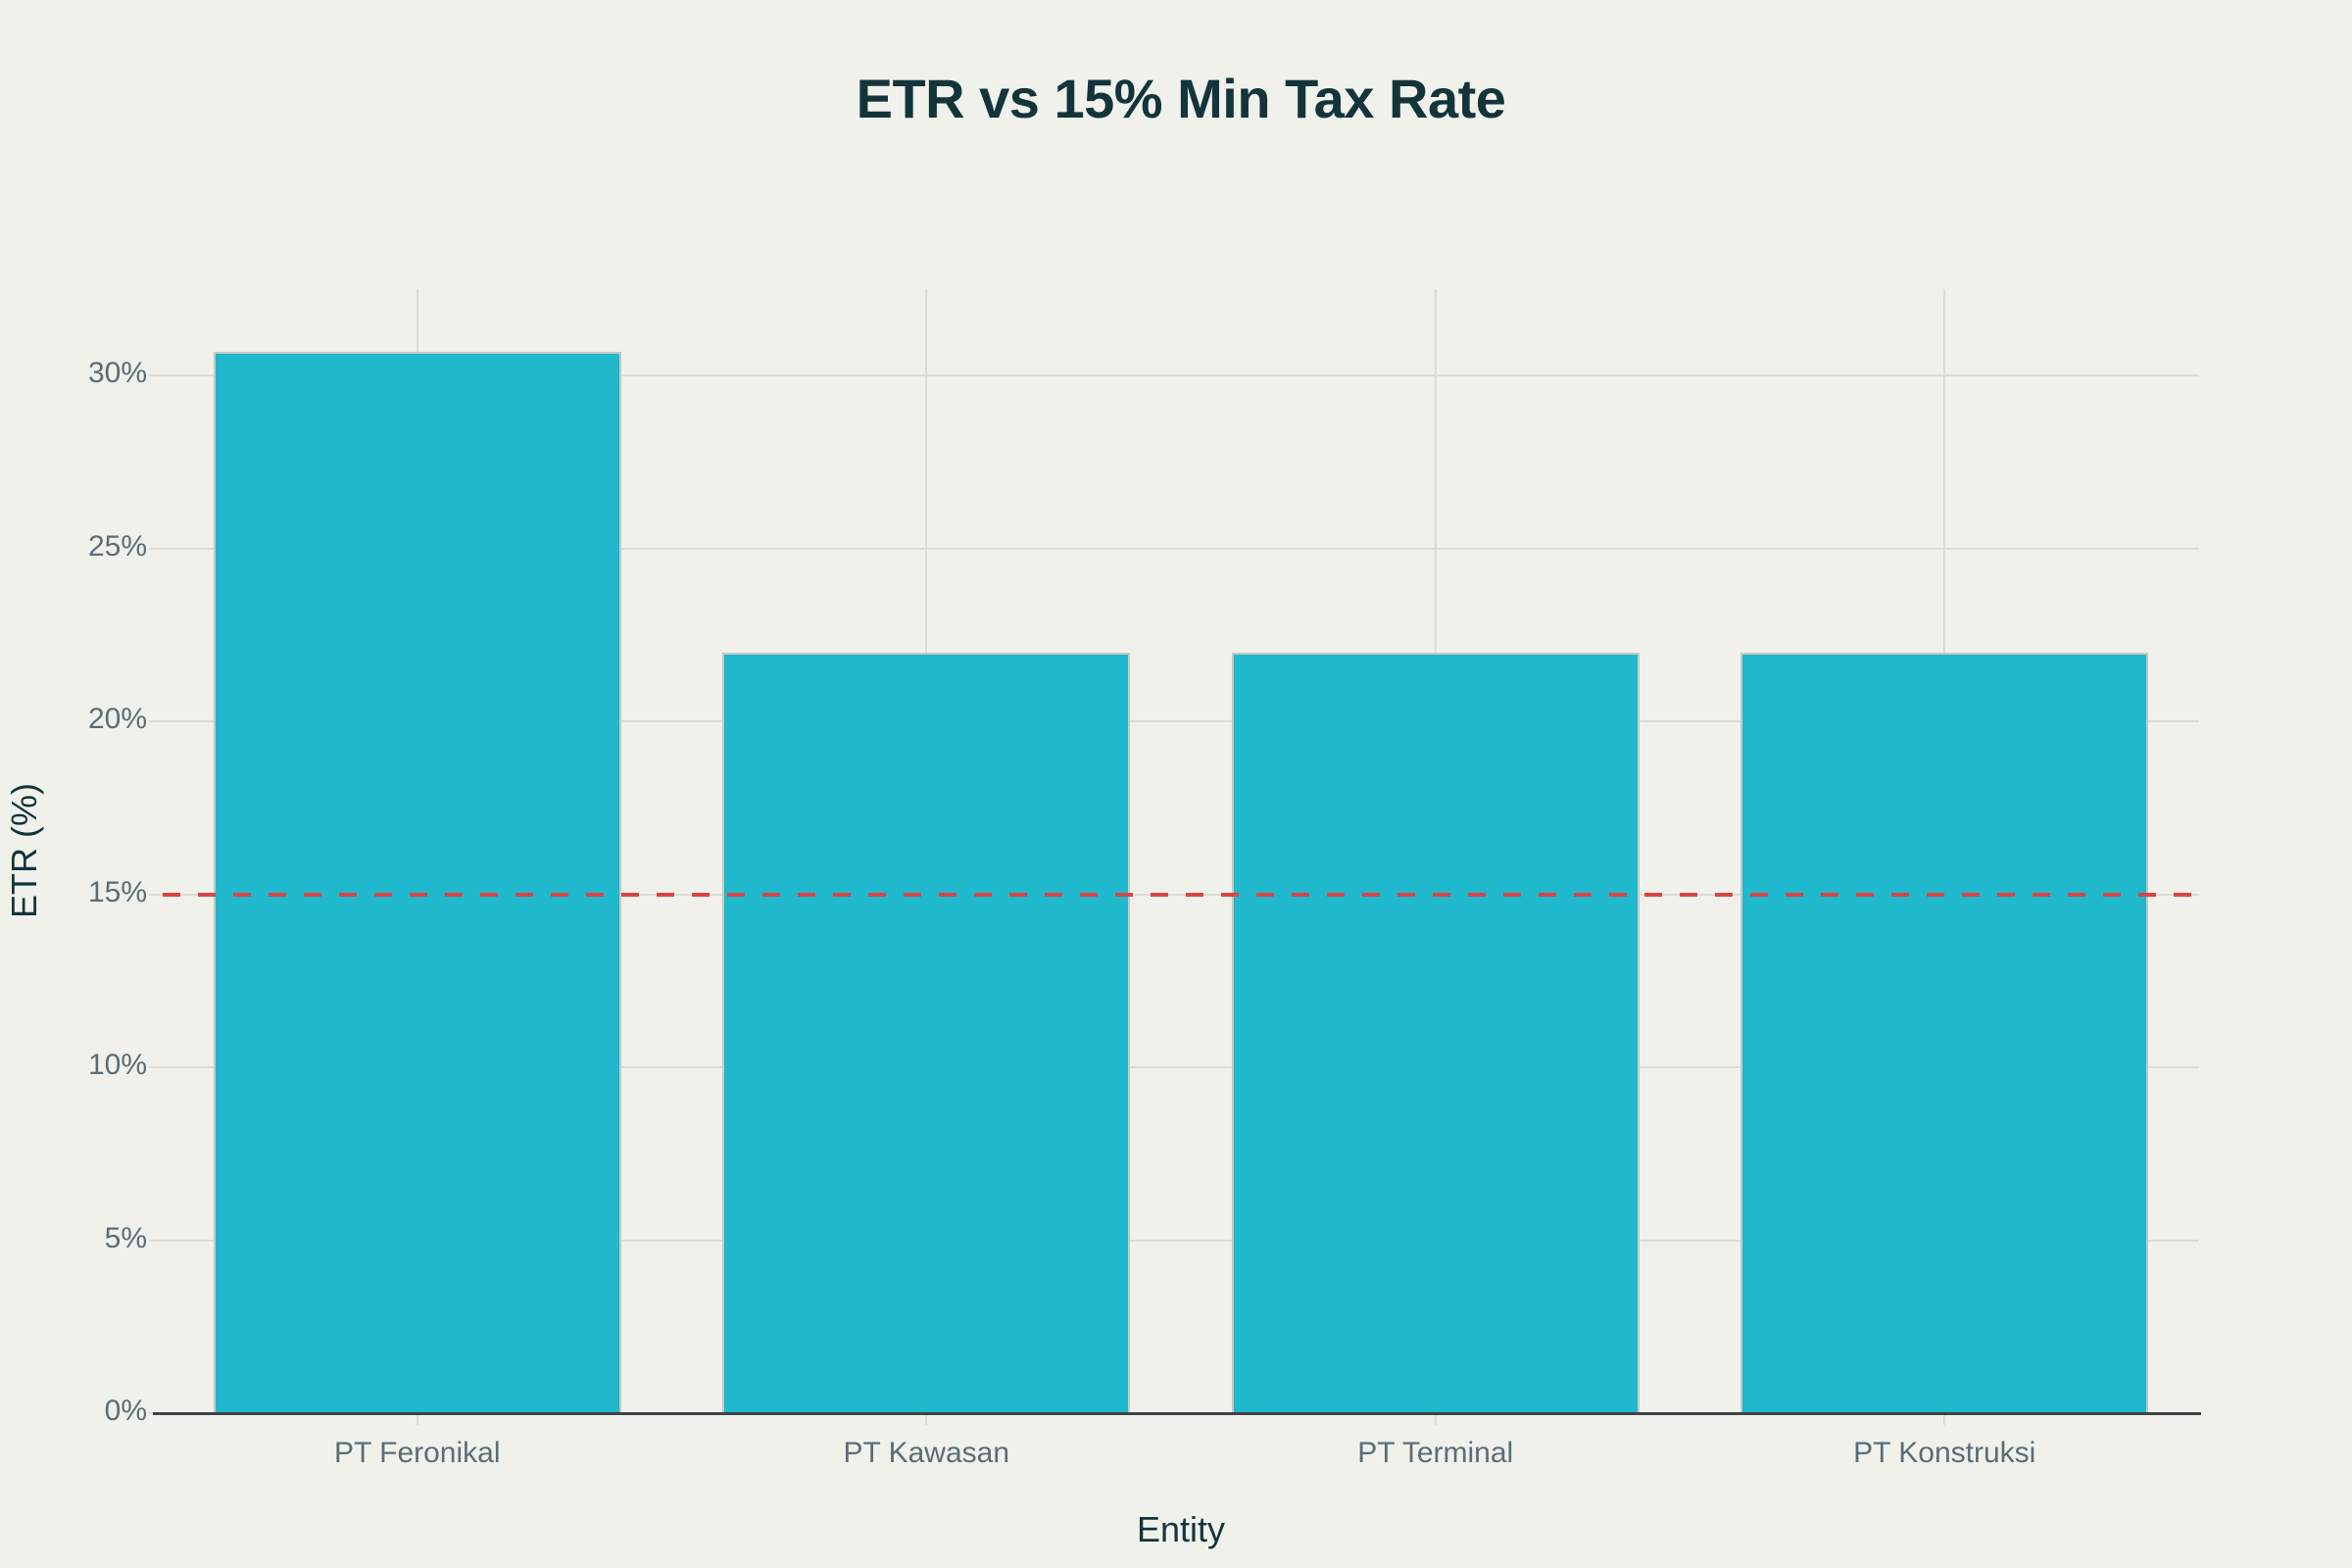 The image size is (2352, 1568). What do you see at coordinates (117, 720) in the screenshot?
I see `y-tick-label-20: 20%` at bounding box center [117, 720].